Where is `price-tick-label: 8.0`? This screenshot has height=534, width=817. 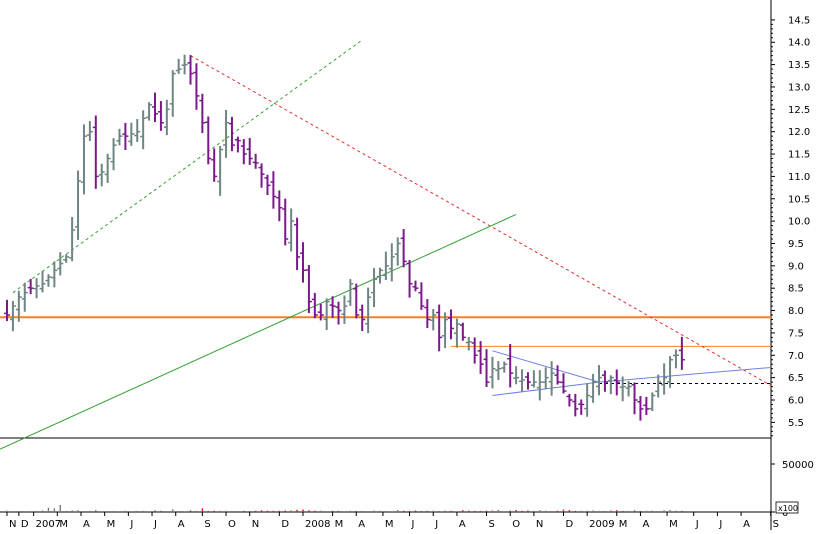 price-tick-label: 8.0 is located at coordinates (796, 311).